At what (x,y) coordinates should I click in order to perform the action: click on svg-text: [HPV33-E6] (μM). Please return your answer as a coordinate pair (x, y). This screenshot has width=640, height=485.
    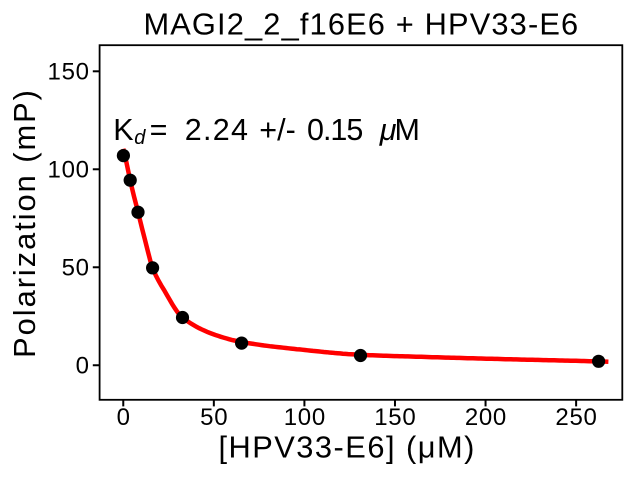
    Looking at the image, I should click on (346, 447).